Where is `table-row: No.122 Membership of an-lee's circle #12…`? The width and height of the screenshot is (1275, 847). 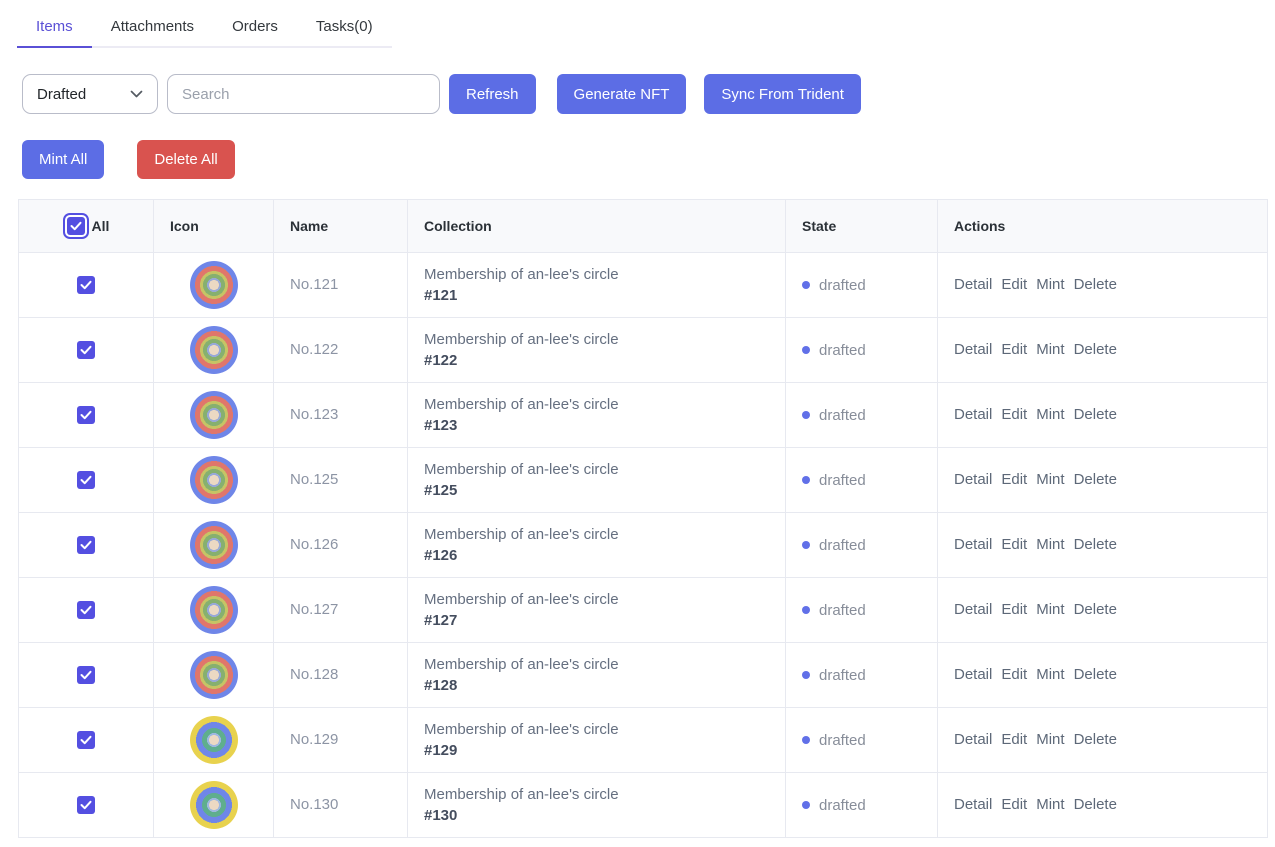
table-row: No.122 Membership of an-lee's circle #12… is located at coordinates (643, 350).